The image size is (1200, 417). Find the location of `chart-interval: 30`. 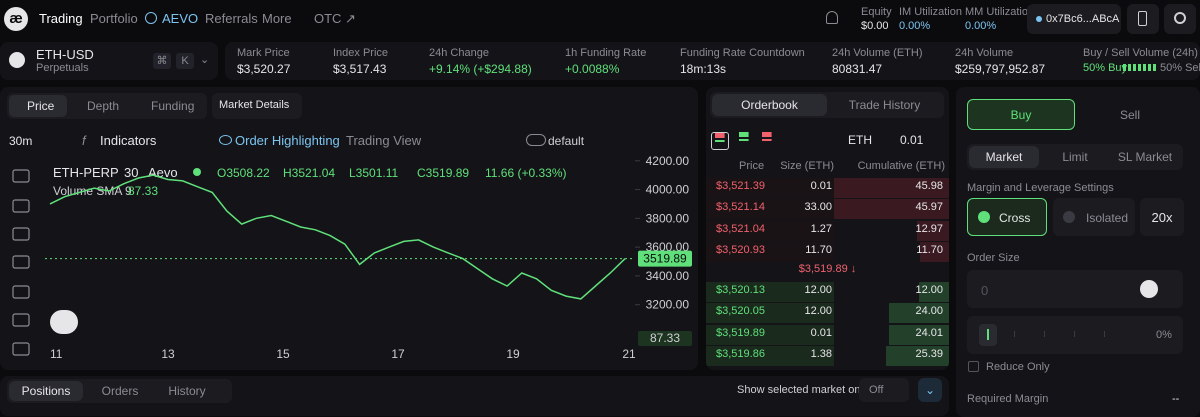

chart-interval: 30 is located at coordinates (131, 172).